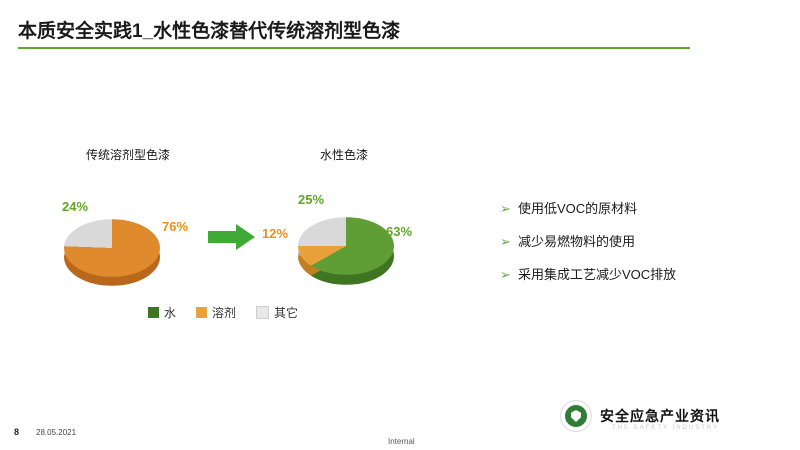  What do you see at coordinates (311, 199) in the screenshot?
I see `pie-right-label-other: 25%` at bounding box center [311, 199].